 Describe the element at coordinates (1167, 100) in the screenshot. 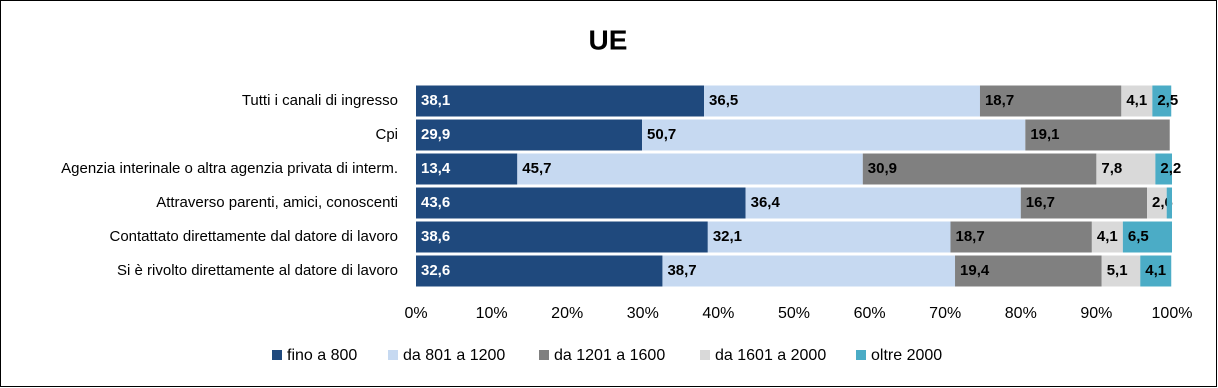

I see `data-label: 2,5` at that location.